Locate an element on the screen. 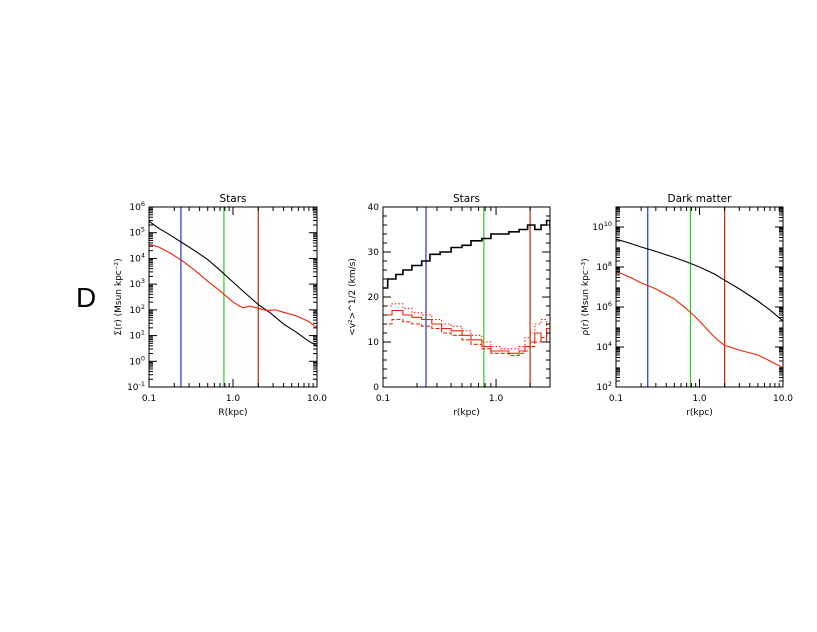  panel-label: D is located at coordinates (86, 297).